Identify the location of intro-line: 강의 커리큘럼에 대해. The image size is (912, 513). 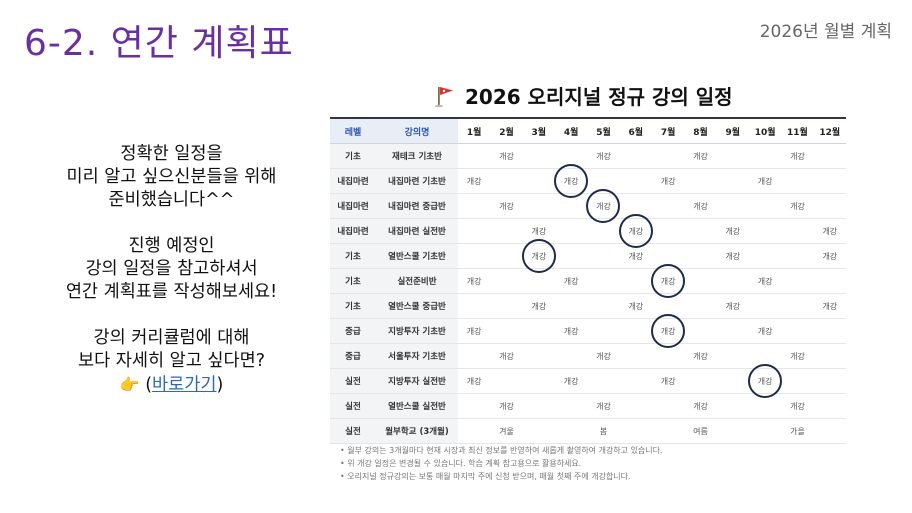
(171, 338).